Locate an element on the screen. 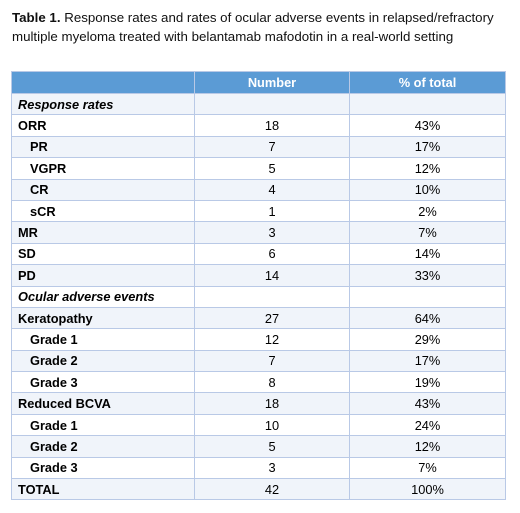 The image size is (520, 513). row-percent: 100% is located at coordinates (427, 489).